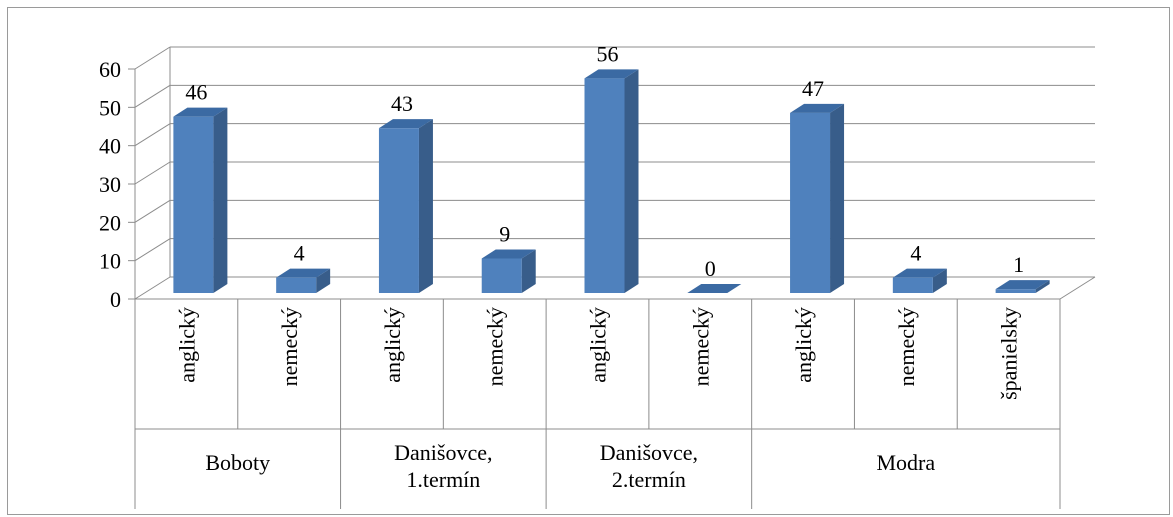  I want to click on group-label: Modra, so click(906, 462).